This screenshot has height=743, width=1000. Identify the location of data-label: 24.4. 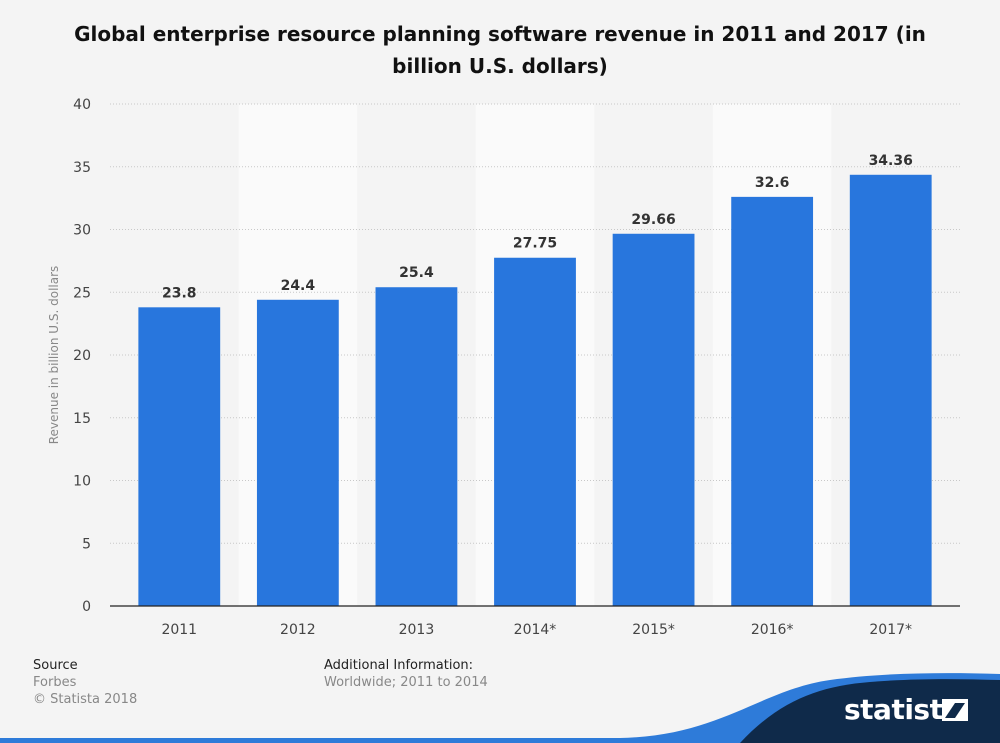
(298, 286).